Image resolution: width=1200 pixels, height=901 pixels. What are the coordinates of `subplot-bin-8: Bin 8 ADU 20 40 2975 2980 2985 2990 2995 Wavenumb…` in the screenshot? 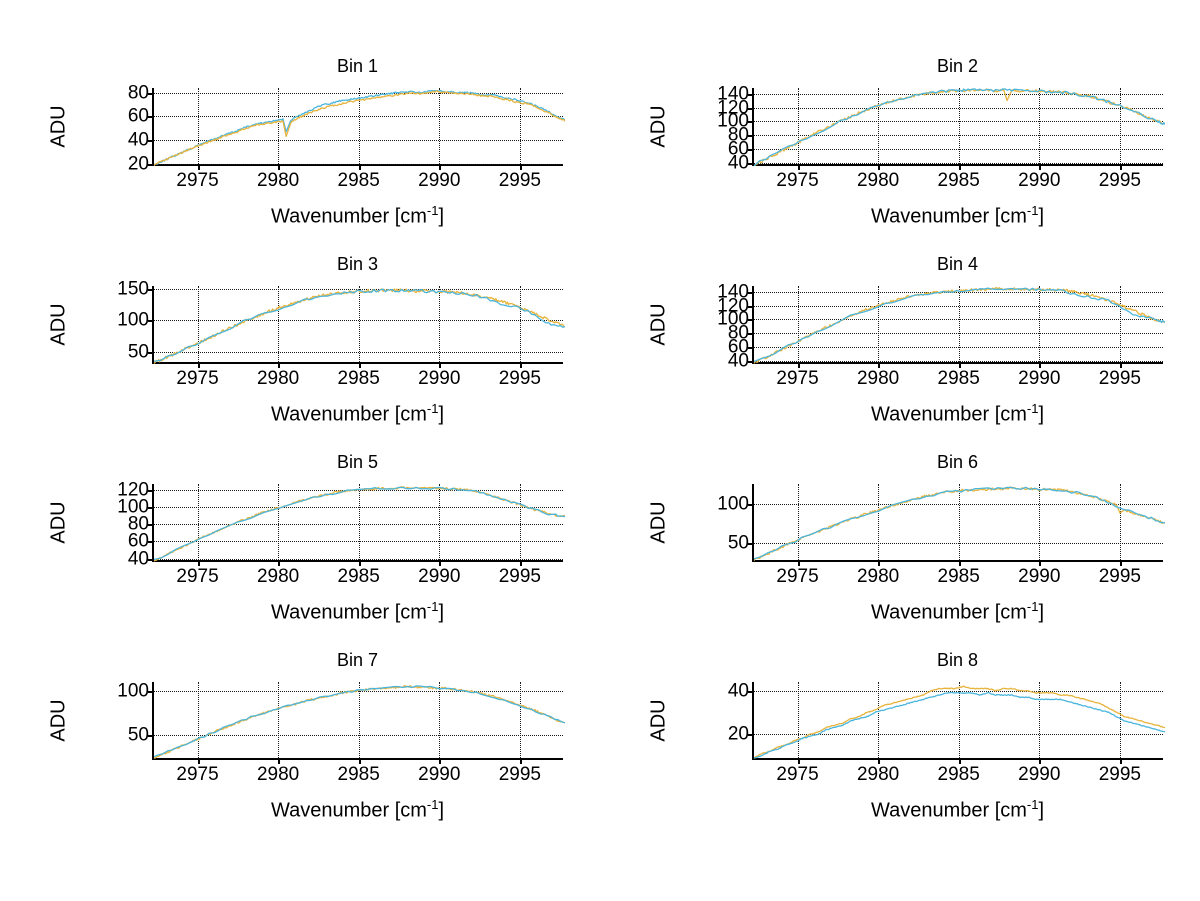 It's located at (916, 744).